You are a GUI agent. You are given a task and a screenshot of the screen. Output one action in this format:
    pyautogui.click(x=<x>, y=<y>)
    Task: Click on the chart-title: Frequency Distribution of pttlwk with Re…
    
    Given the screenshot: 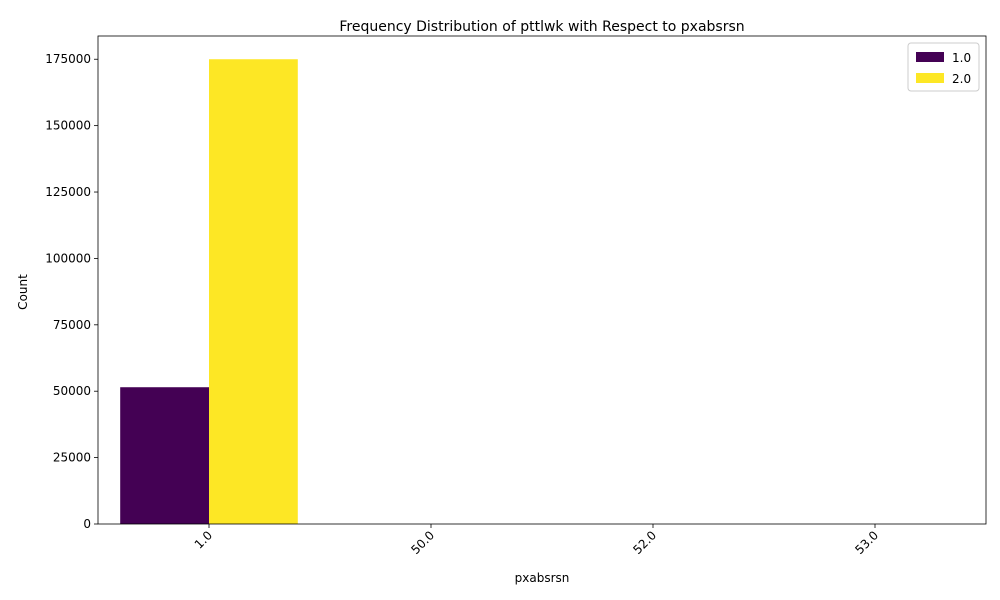 What is the action you would take?
    pyautogui.click(x=541, y=27)
    